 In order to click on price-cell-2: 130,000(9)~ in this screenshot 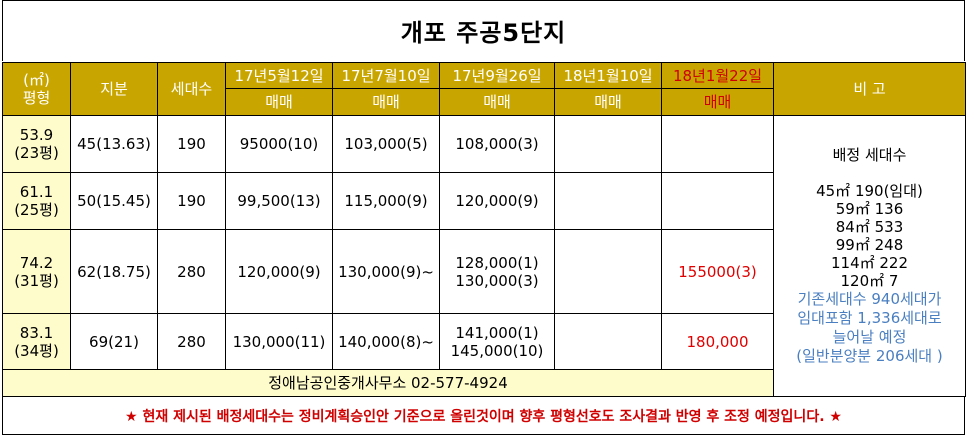, I will do `click(386, 271)`.